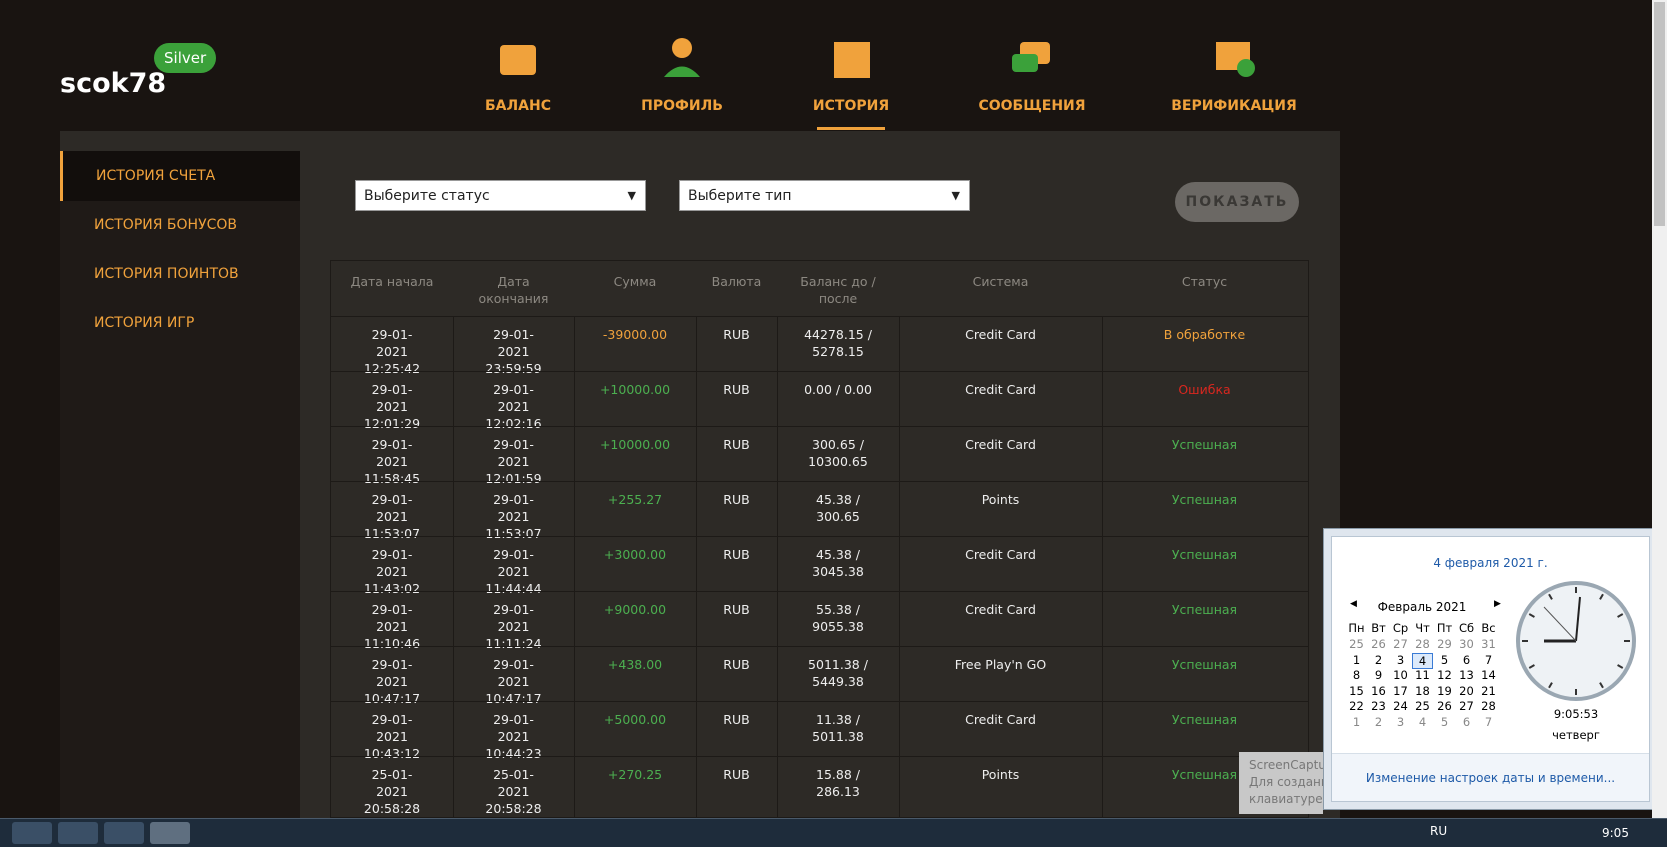 Image resolution: width=1667 pixels, height=847 pixels. What do you see at coordinates (1400, 675) in the screenshot?
I see `day: 10` at bounding box center [1400, 675].